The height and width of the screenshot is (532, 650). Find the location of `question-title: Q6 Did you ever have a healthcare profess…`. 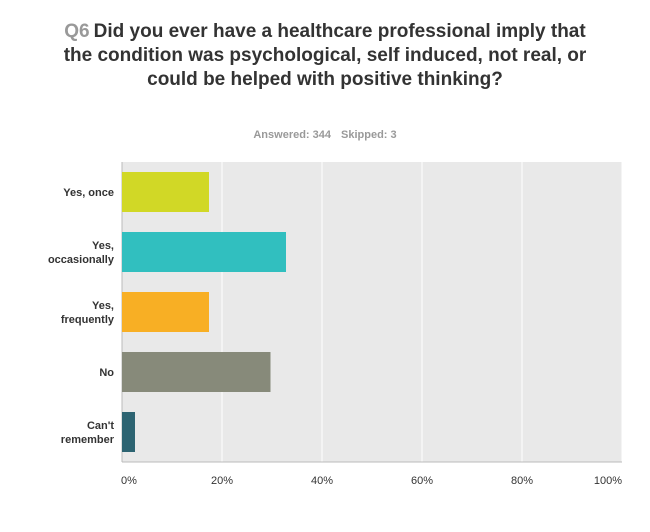

question-title: Q6 Did you ever have a healthcare profess… is located at coordinates (325, 56).